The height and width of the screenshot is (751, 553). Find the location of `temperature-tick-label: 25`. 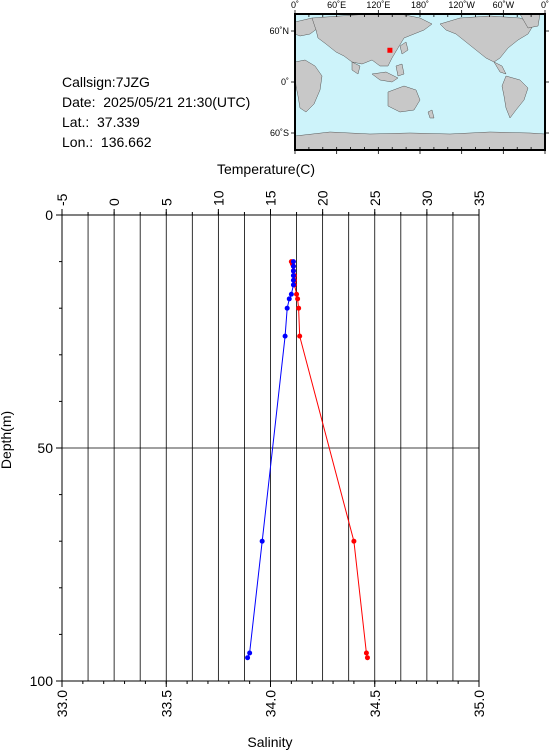

temperature-tick-label: 25 is located at coordinates (375, 198).